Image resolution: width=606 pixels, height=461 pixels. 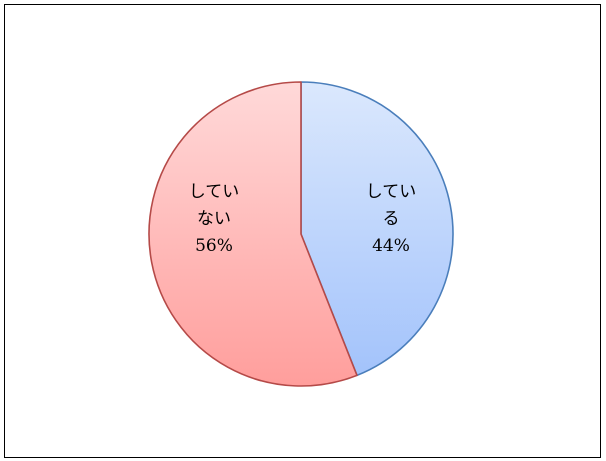 What do you see at coordinates (391, 192) in the screenshot?
I see `pie-label-1-line-1: してい` at bounding box center [391, 192].